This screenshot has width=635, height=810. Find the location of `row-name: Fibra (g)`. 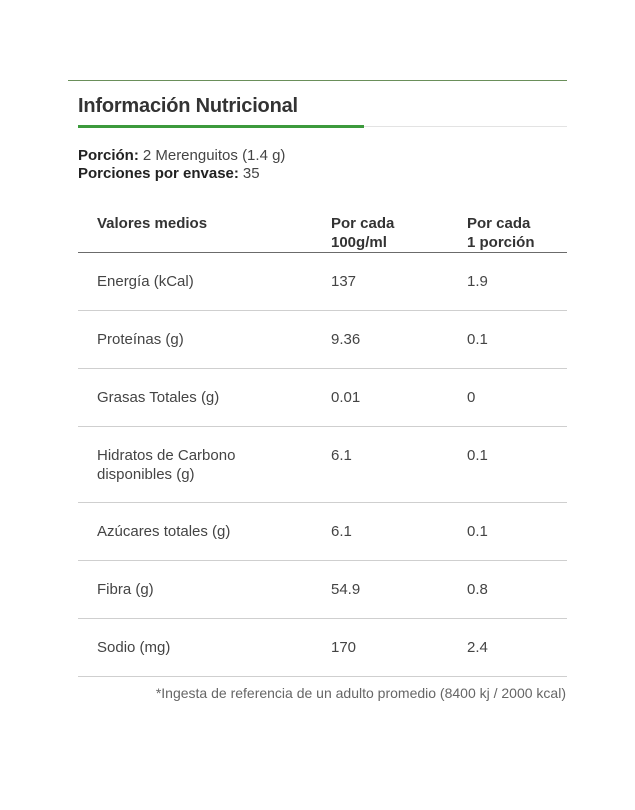

row-name: Fibra (g) is located at coordinates (204, 589).